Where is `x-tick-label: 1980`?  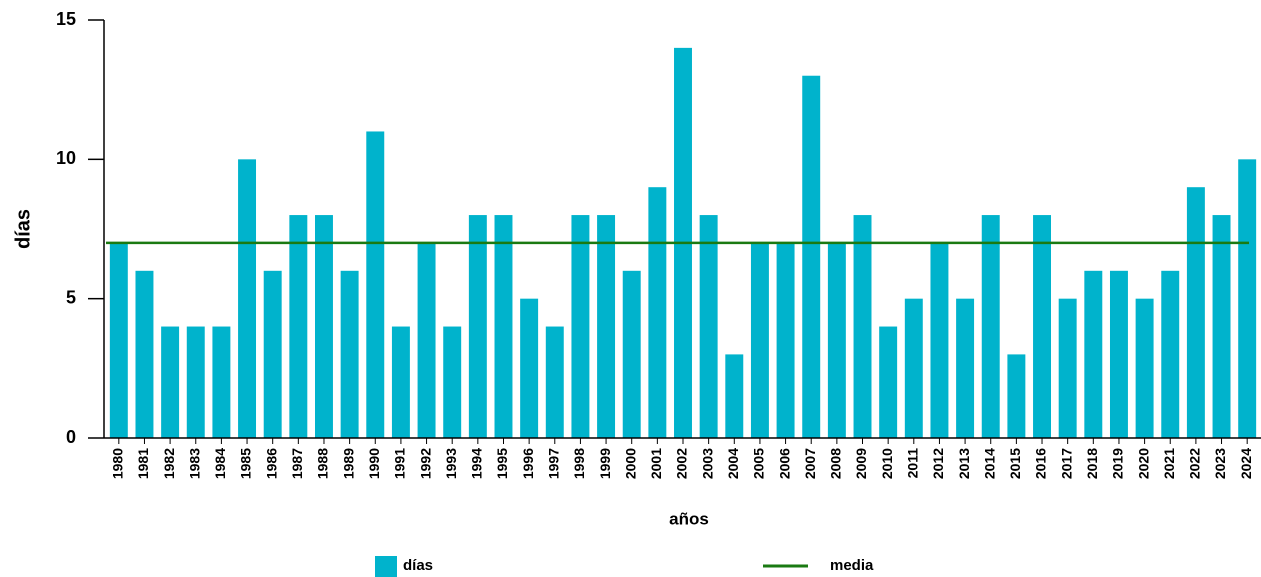 x-tick-label: 1980 is located at coordinates (118, 463).